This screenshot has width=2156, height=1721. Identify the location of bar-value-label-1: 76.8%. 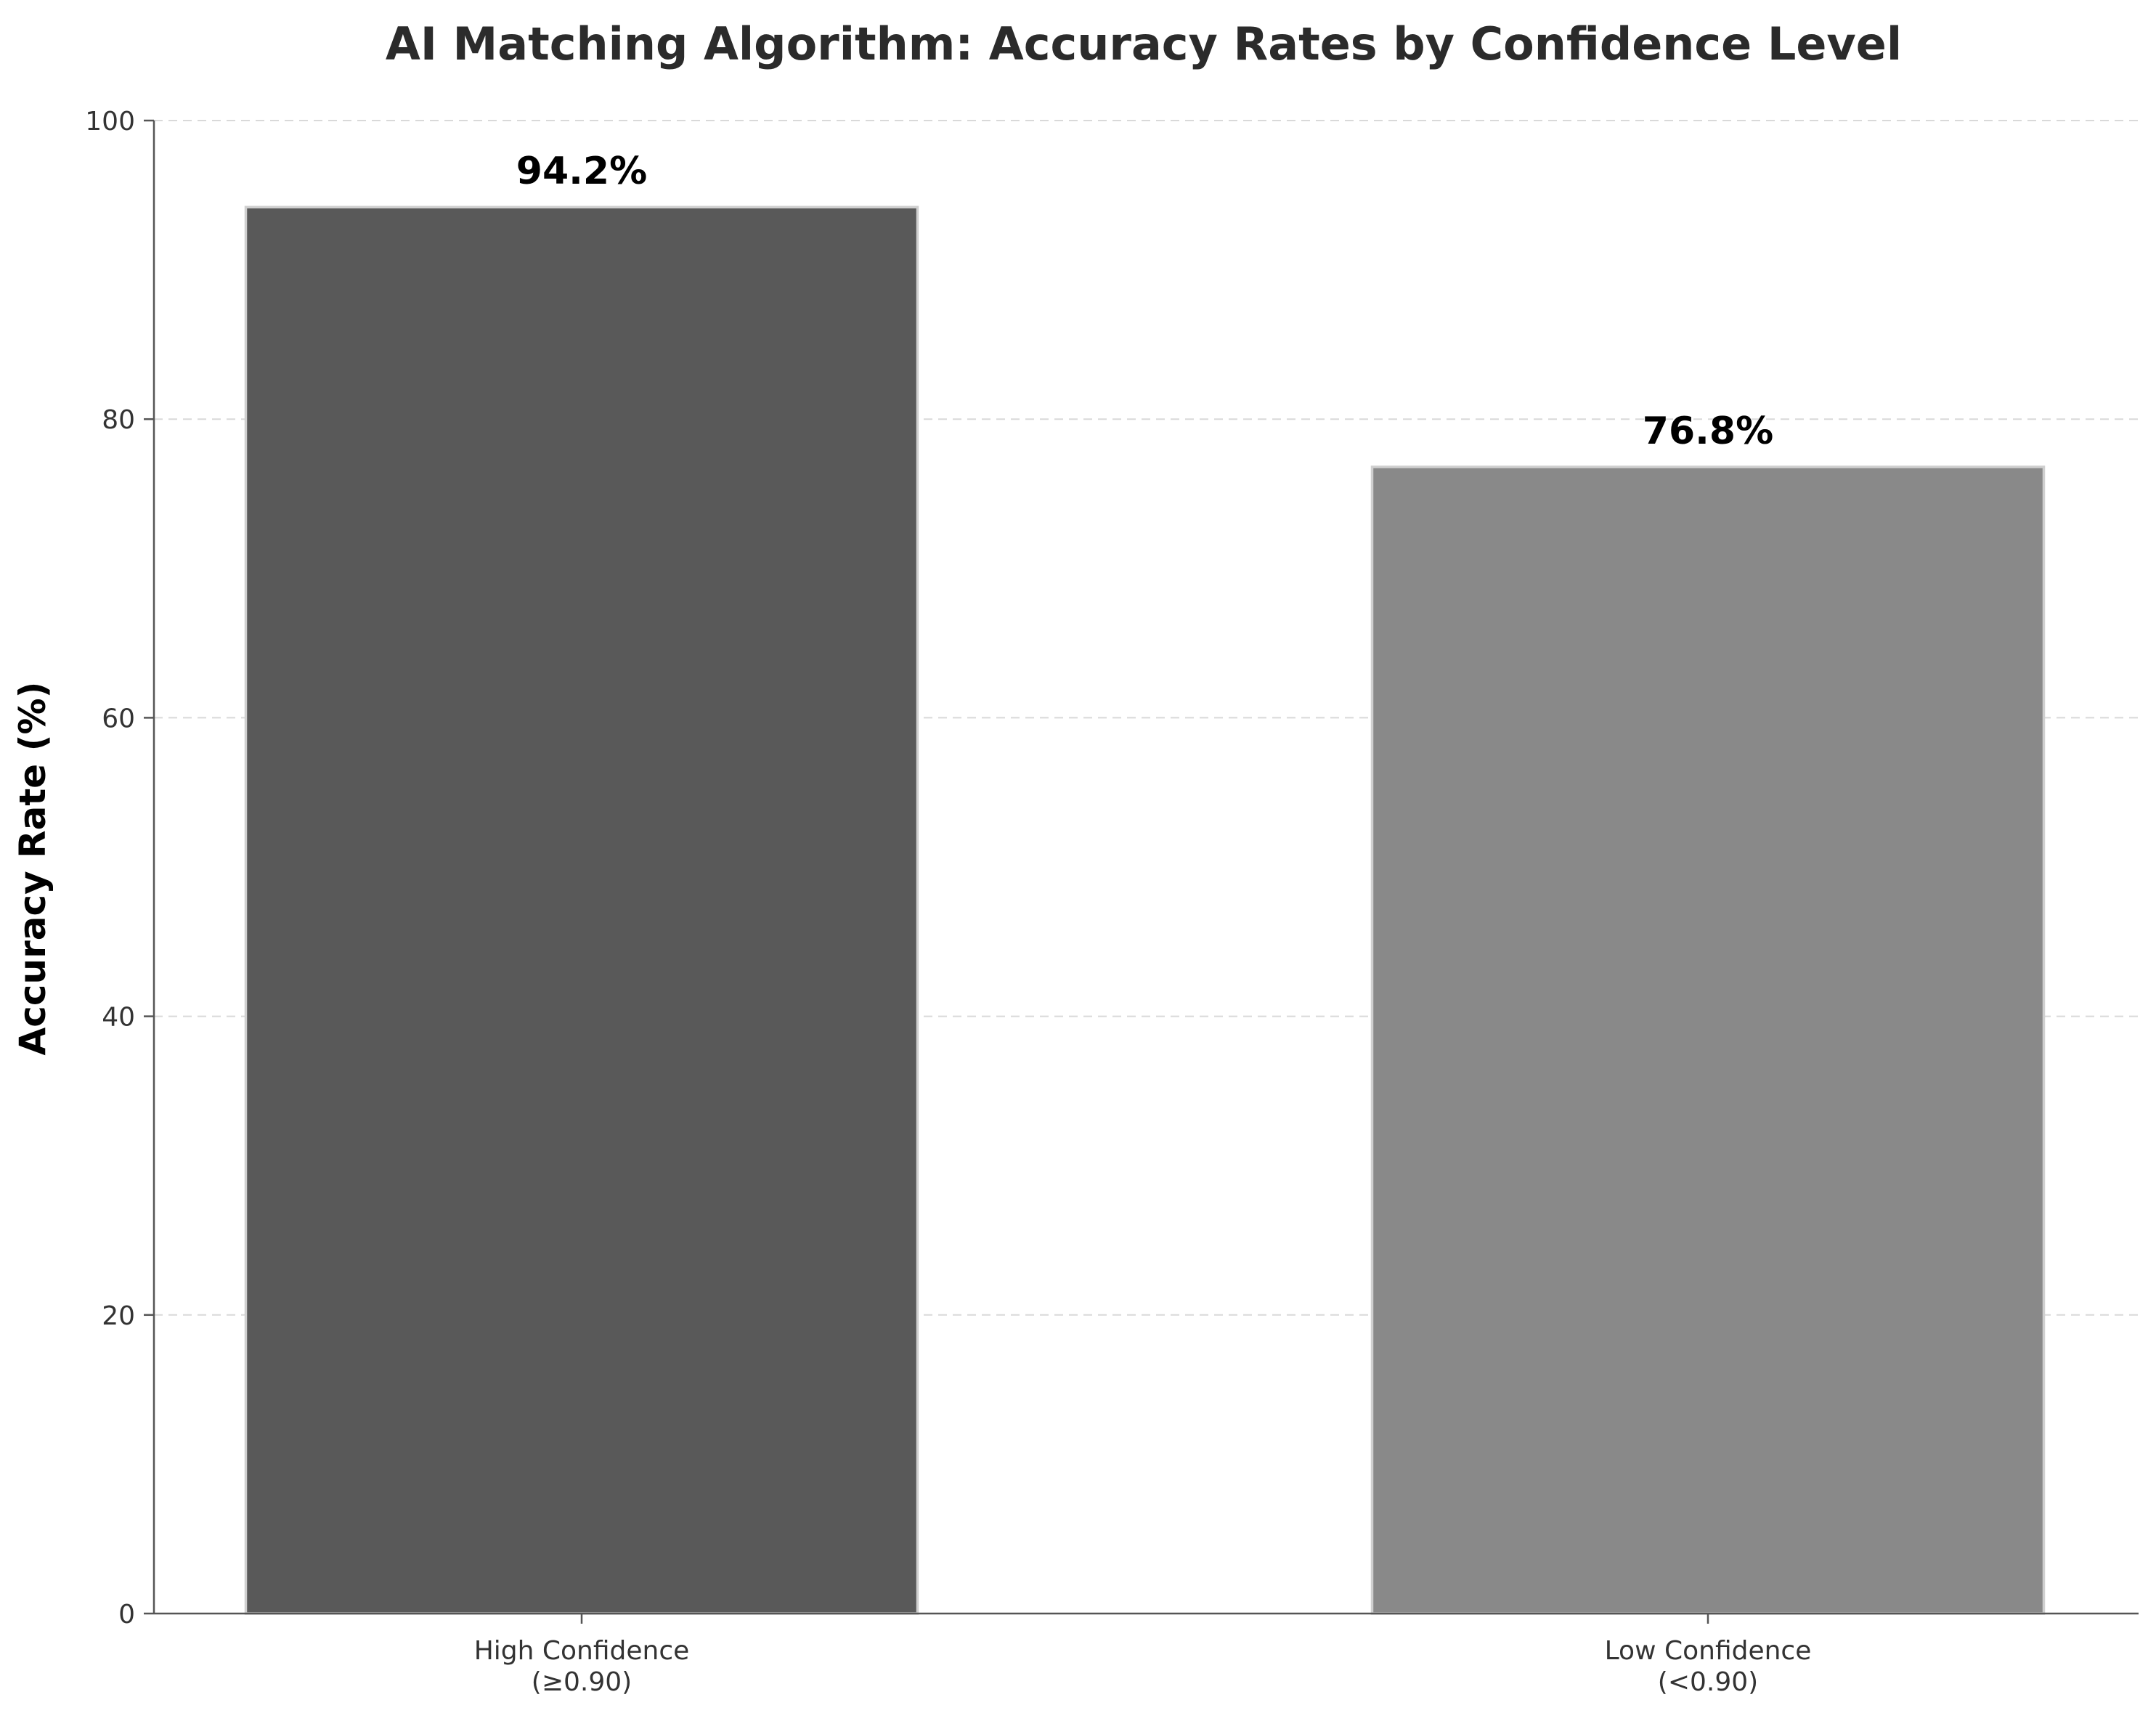
(1708, 431).